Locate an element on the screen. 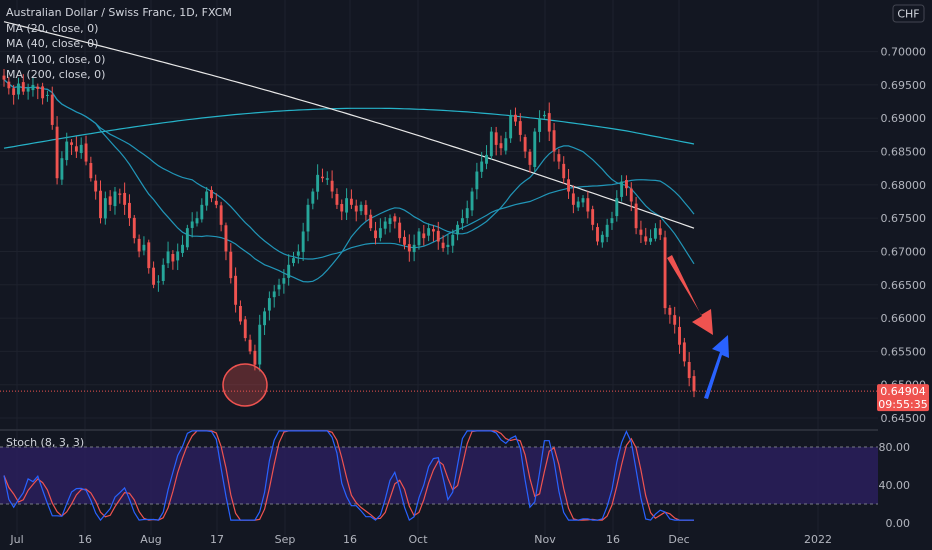 This screenshot has height=550, width=932. stoch-lines is located at coordinates (348, 476).